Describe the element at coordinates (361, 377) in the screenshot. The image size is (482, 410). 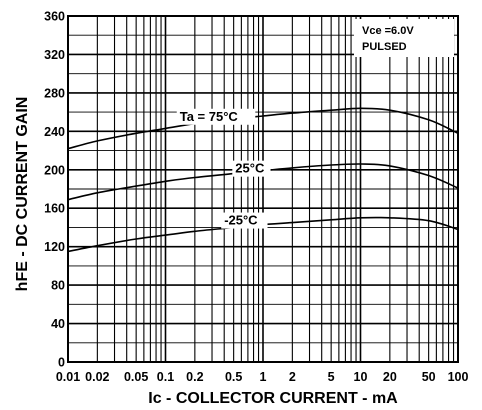
I see `x-tick-label: 10` at that location.